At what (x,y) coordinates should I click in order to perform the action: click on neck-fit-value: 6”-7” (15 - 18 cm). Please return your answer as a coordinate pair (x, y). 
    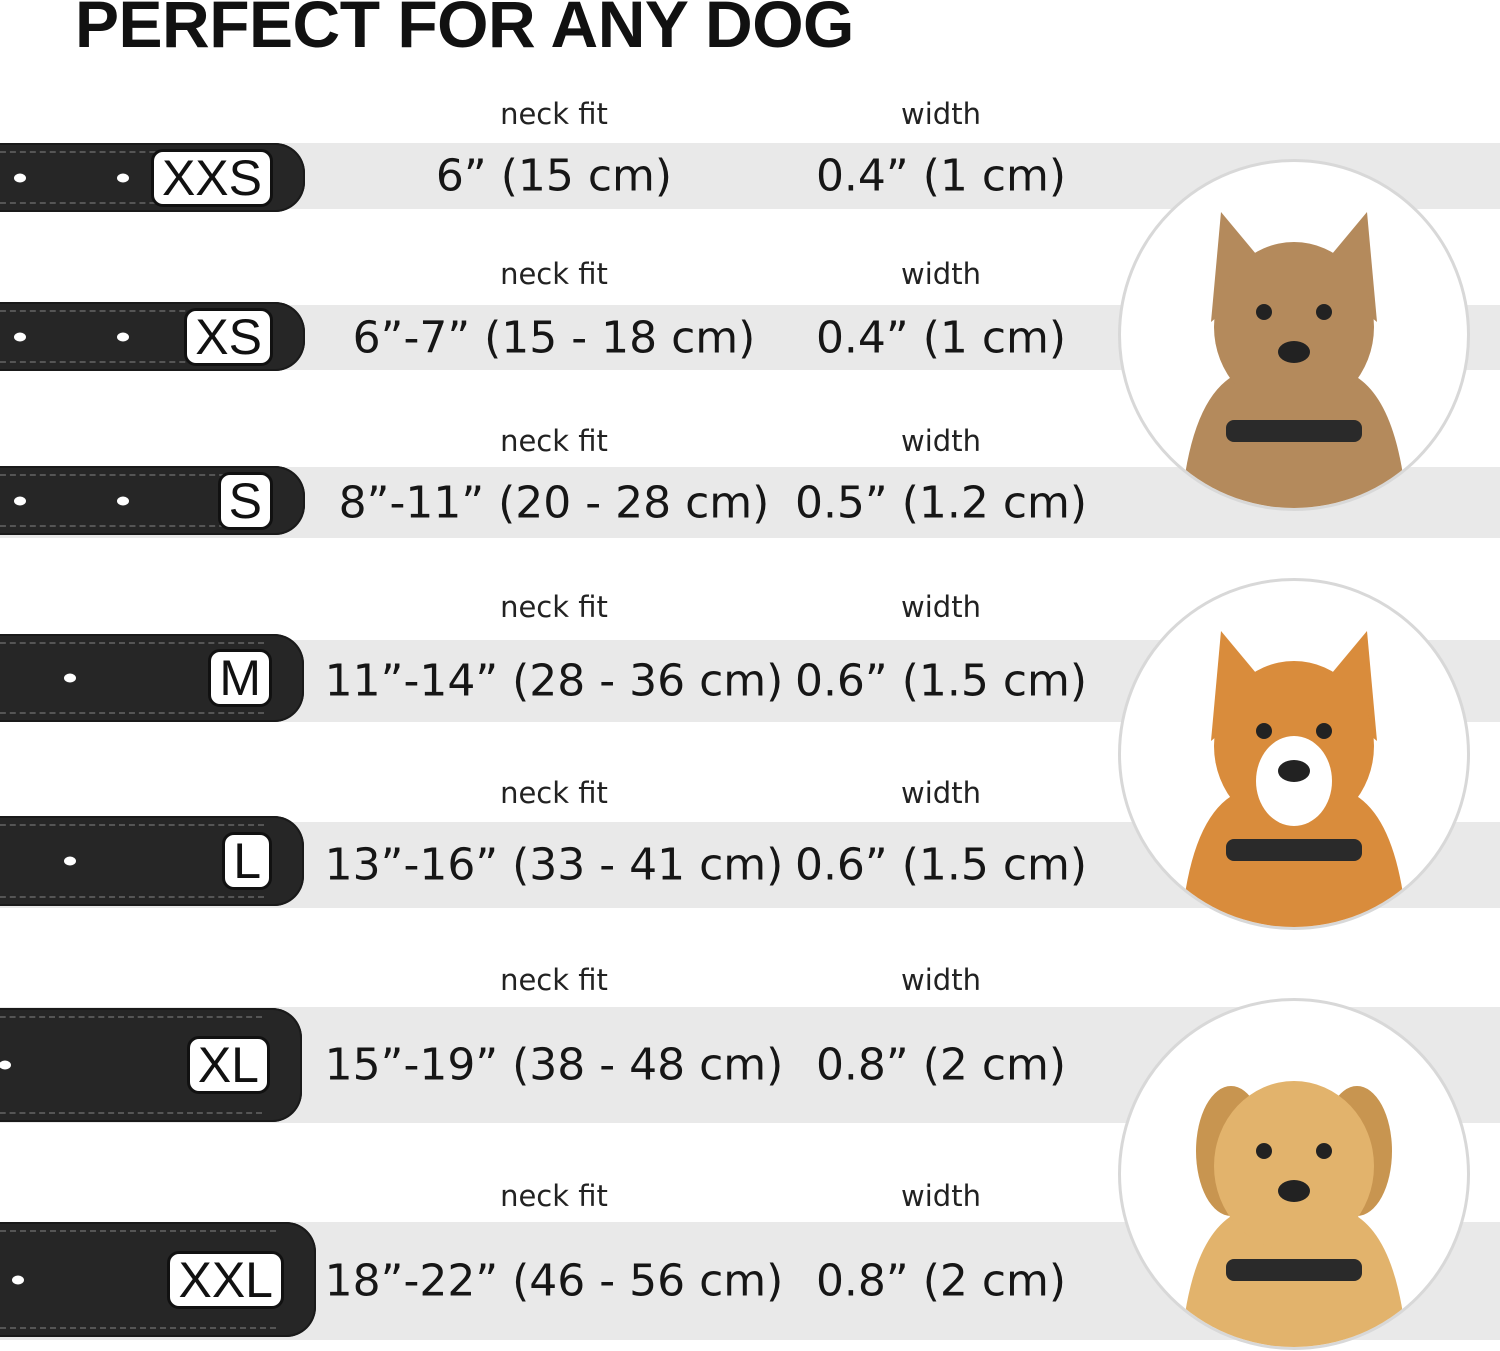
    Looking at the image, I should click on (554, 337).